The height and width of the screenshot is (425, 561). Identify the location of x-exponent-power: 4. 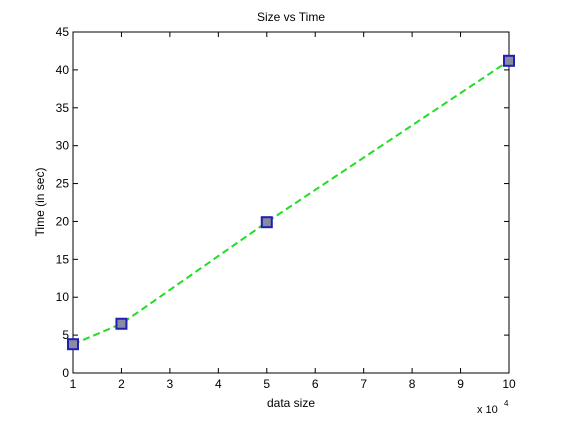
(506, 403).